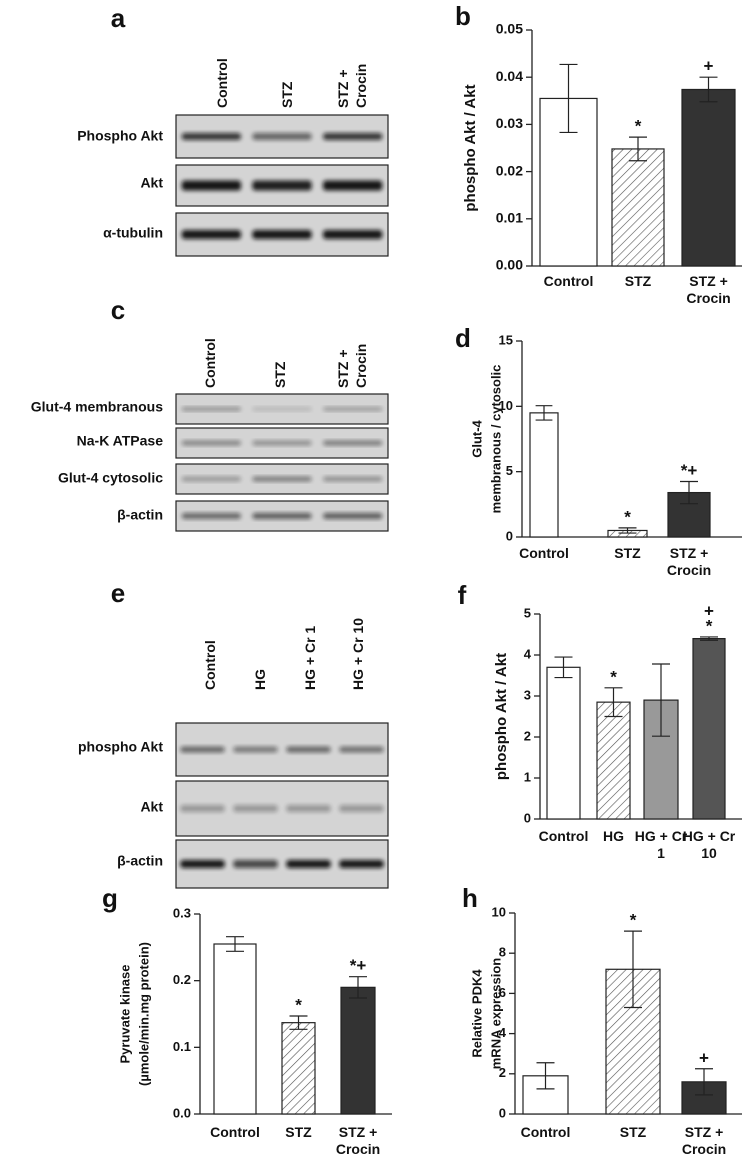 This screenshot has height=1160, width=749. Describe the element at coordinates (182, 1046) in the screenshot. I see `y-tick-label: 0.1` at that location.